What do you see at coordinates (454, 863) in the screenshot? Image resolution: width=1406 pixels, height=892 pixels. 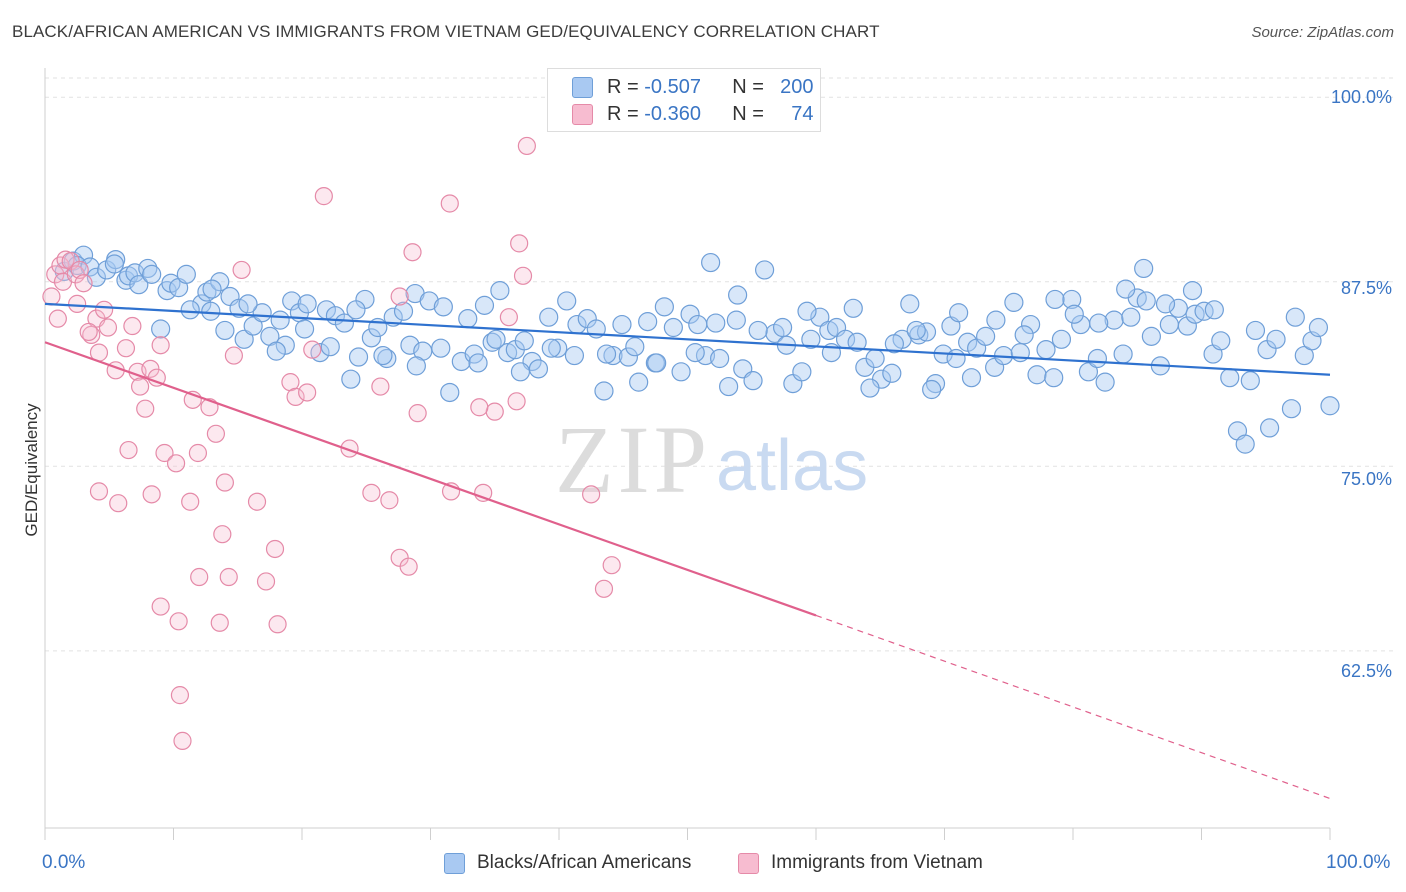 I see `bottom-legend-swatch-blue` at bounding box center [454, 863].